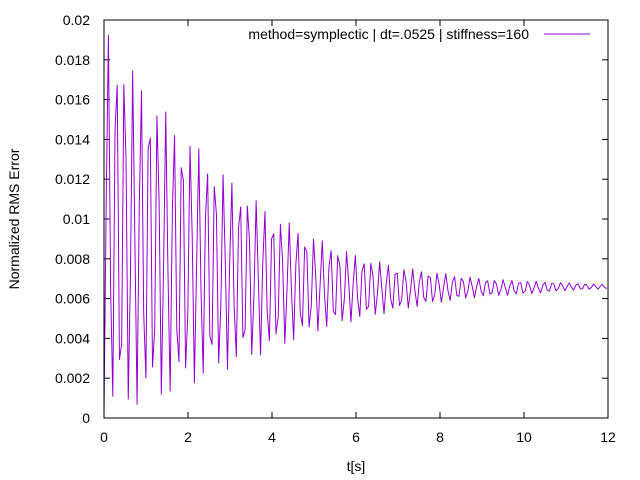 The image size is (640, 480). Describe the element at coordinates (608, 437) in the screenshot. I see `x-tick-label: 12` at that location.